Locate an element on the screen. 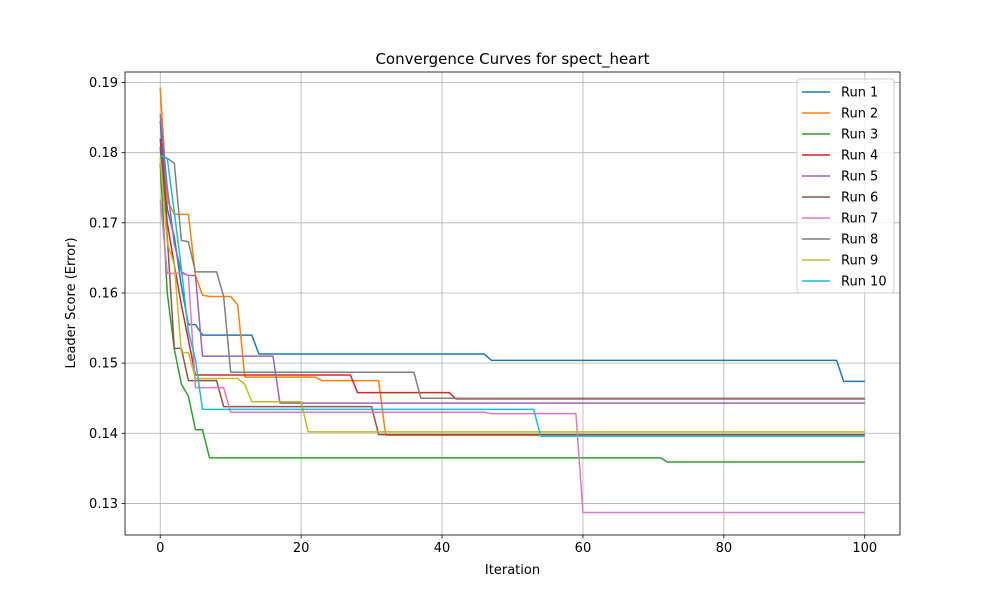  y-tick-label: 0.16 is located at coordinates (103, 293).